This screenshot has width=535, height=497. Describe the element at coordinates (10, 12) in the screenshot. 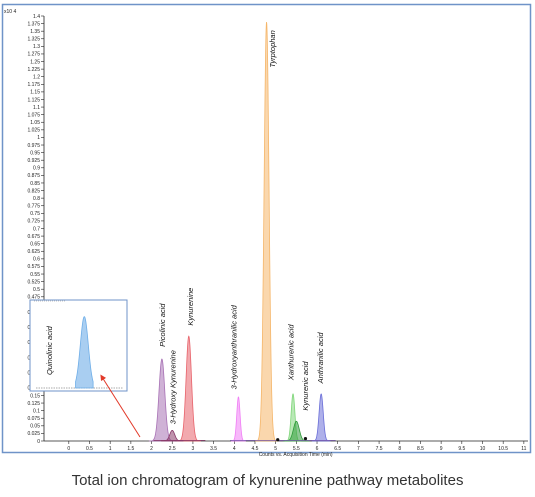

I see `y-multiplier-label: x10 4` at that location.